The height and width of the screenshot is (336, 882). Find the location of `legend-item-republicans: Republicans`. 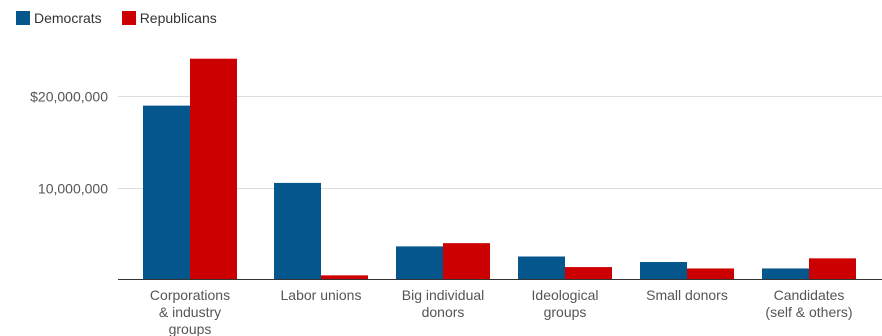

legend-item-republicans: Republicans is located at coordinates (169, 18).